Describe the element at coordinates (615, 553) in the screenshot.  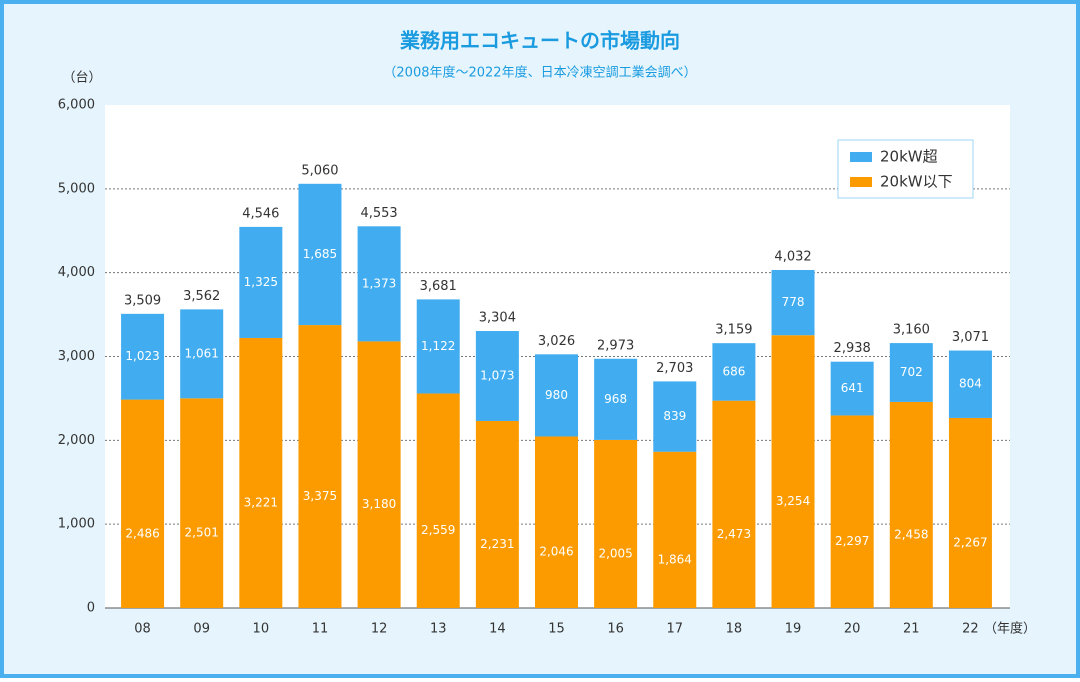
I see `value-label: 2,005` at that location.